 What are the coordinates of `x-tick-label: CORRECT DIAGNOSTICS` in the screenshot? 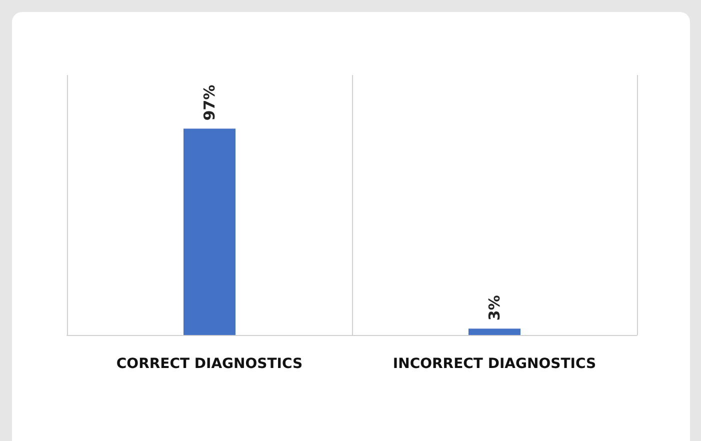 It's located at (209, 364).